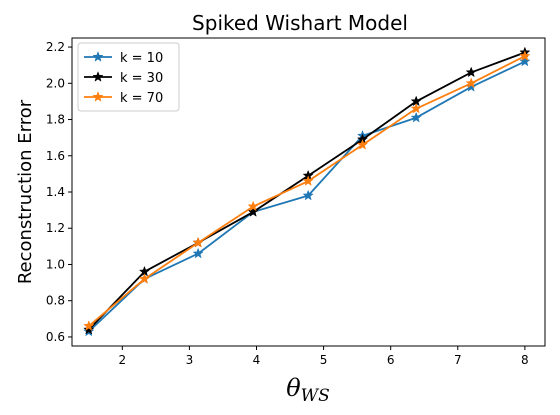 The width and height of the screenshot is (560, 415). I want to click on legend-label: k = 10, so click(141, 58).